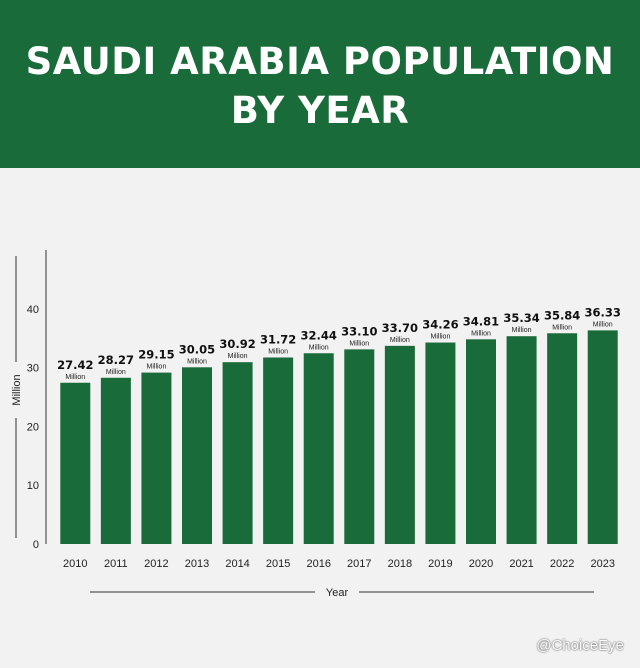  Describe the element at coordinates (603, 312) in the screenshot. I see `data-label: 36.33` at that location.